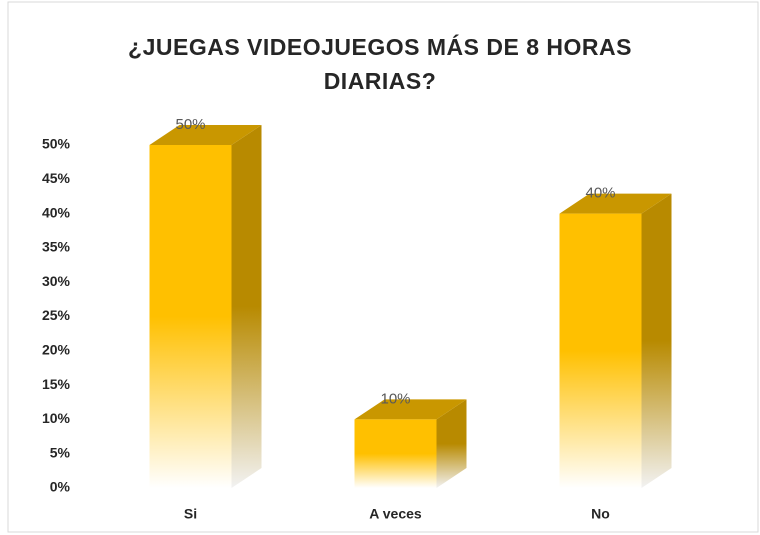 Image resolution: width=760 pixels, height=535 pixels. Describe the element at coordinates (190, 124) in the screenshot. I see `data-label: 50%` at that location.